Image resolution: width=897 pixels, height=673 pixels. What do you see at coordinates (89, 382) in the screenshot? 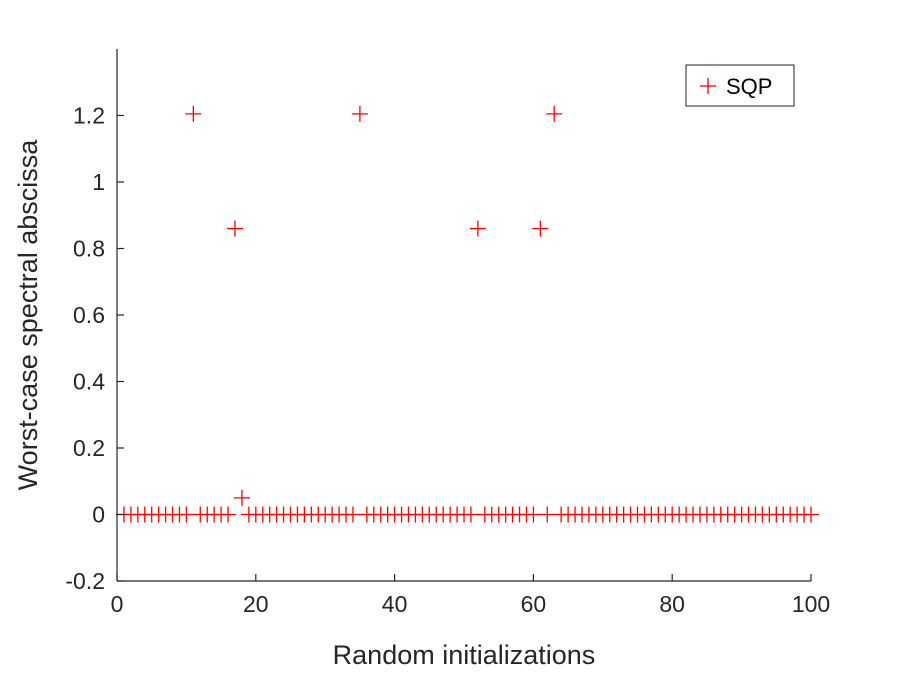
I see `y-tick-label: 0.4` at bounding box center [89, 382].